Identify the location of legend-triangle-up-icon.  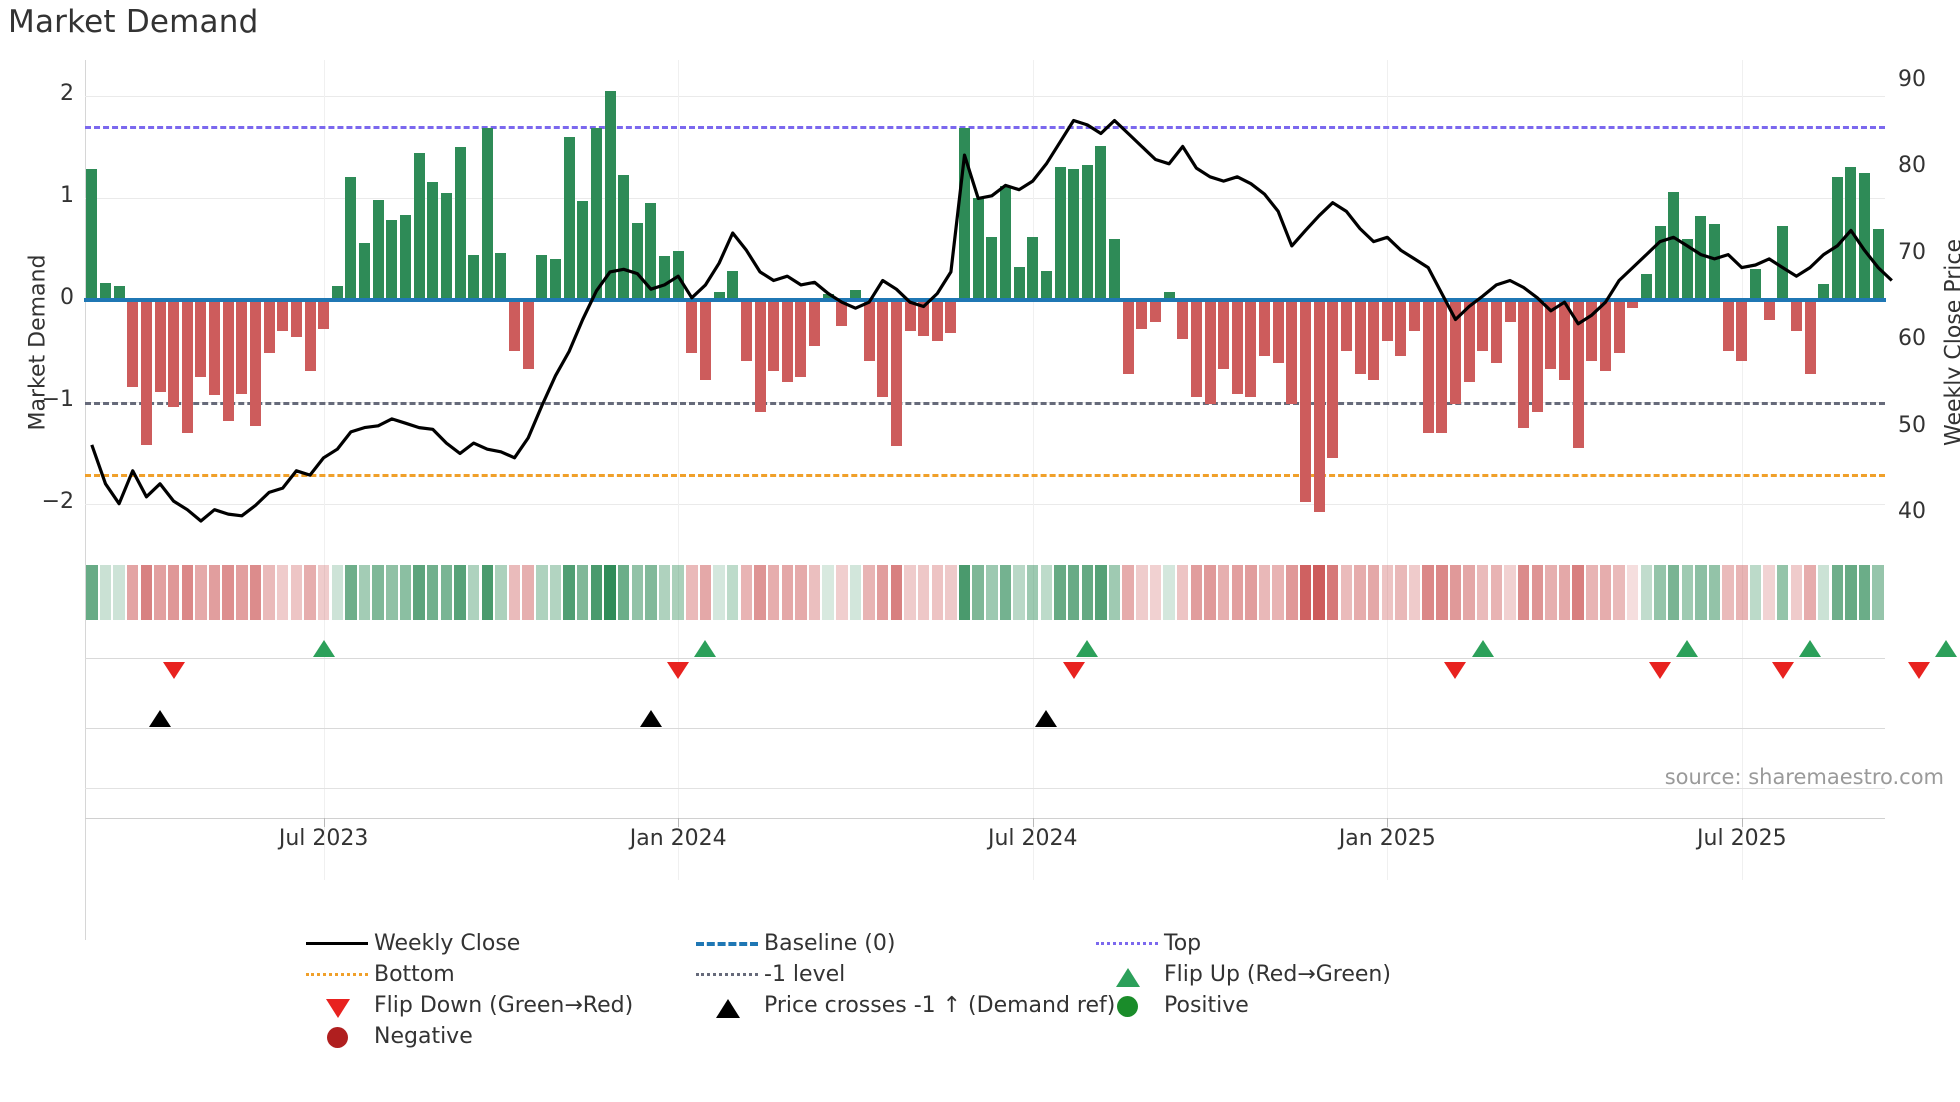
(1127, 974).